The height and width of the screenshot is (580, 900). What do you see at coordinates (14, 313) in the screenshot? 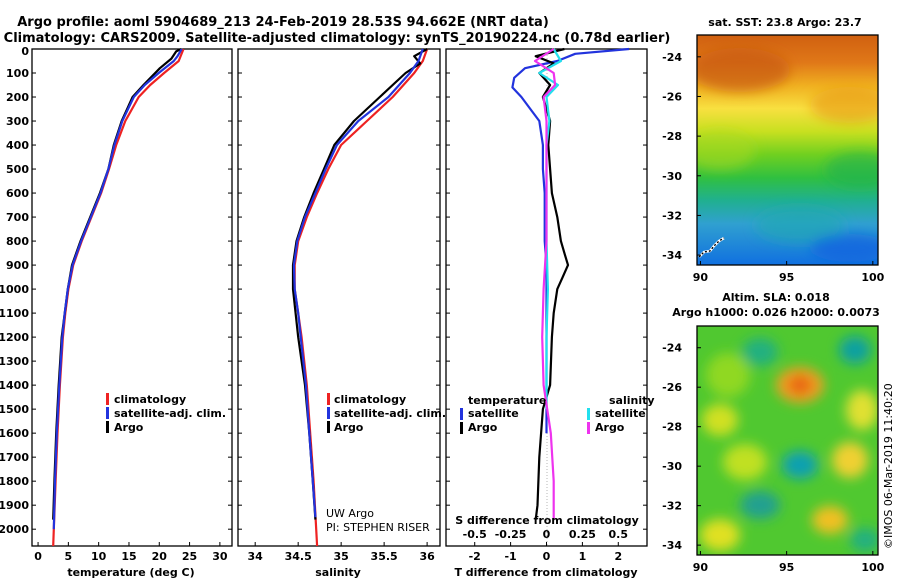
I see `pressure-tick-label: 1100` at bounding box center [14, 313].